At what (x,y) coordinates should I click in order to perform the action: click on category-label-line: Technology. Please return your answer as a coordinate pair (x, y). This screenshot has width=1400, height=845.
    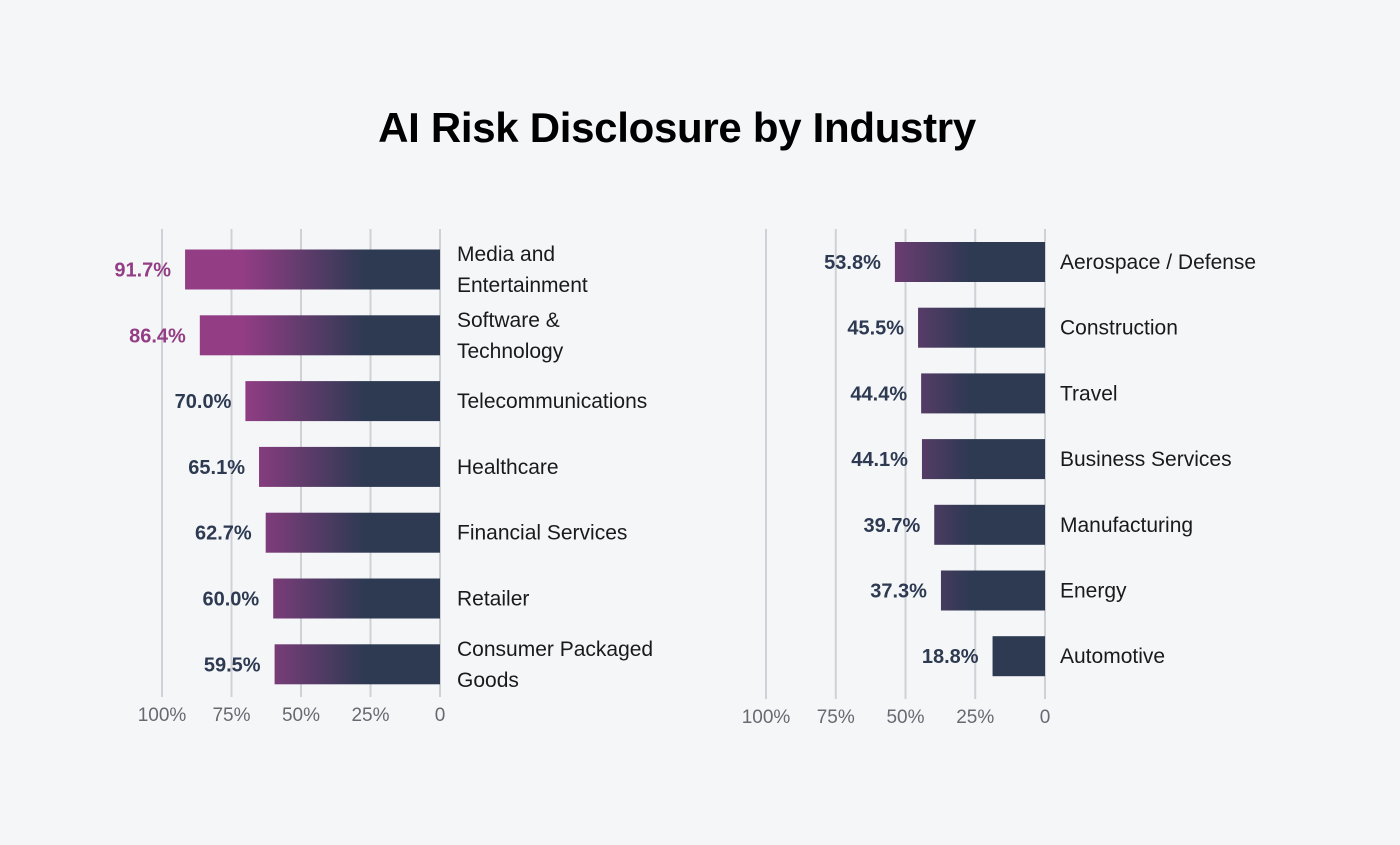
    Looking at the image, I should click on (510, 351).